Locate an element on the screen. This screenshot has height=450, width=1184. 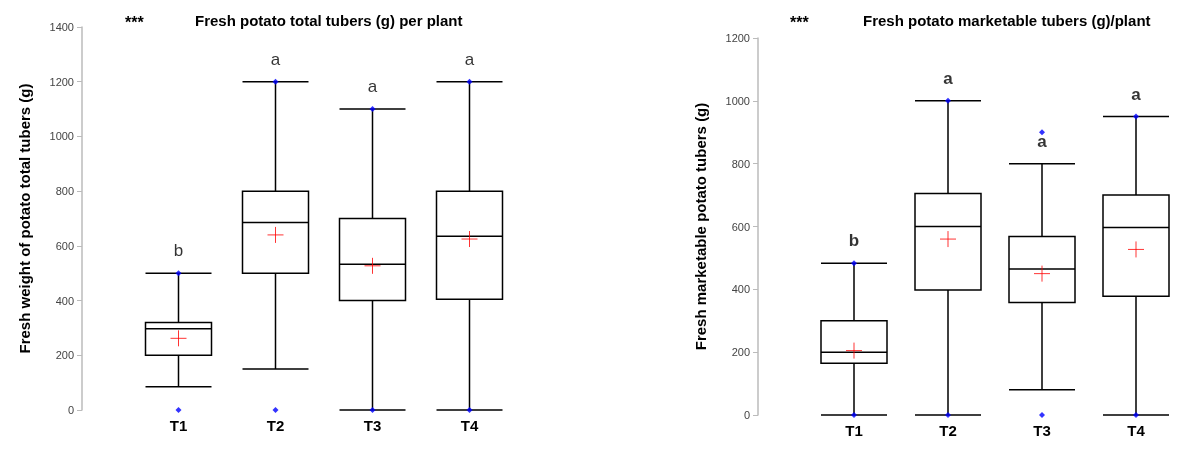
annotation: *** is located at coordinates (135, 22).